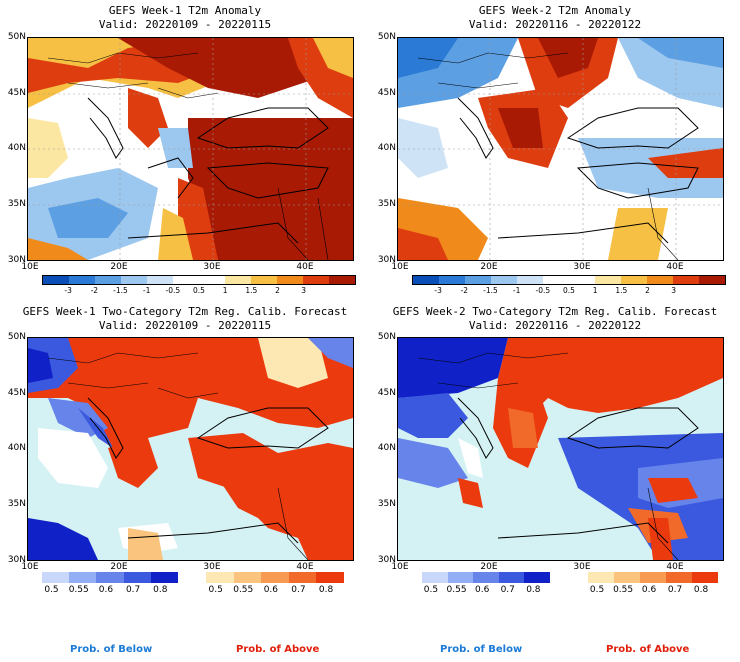 Image resolution: width=740 pixels, height=662 pixels. What do you see at coordinates (543, 290) in the screenshot?
I see `colorbar-tick-label: -0.5` at bounding box center [543, 290].